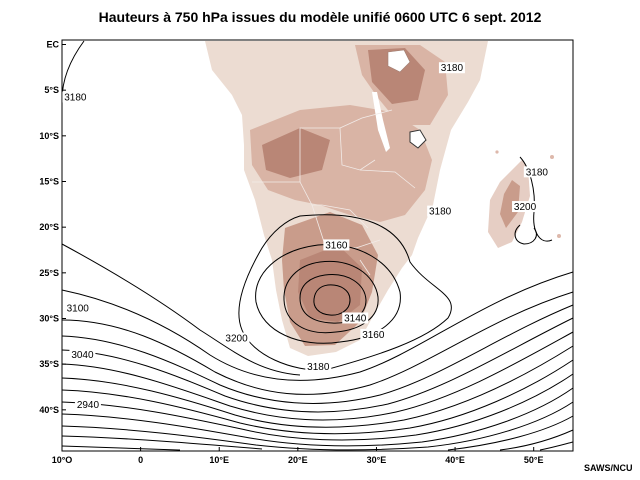  What do you see at coordinates (181, 309) in the screenshot?
I see `contour-3200-west` at bounding box center [181, 309].